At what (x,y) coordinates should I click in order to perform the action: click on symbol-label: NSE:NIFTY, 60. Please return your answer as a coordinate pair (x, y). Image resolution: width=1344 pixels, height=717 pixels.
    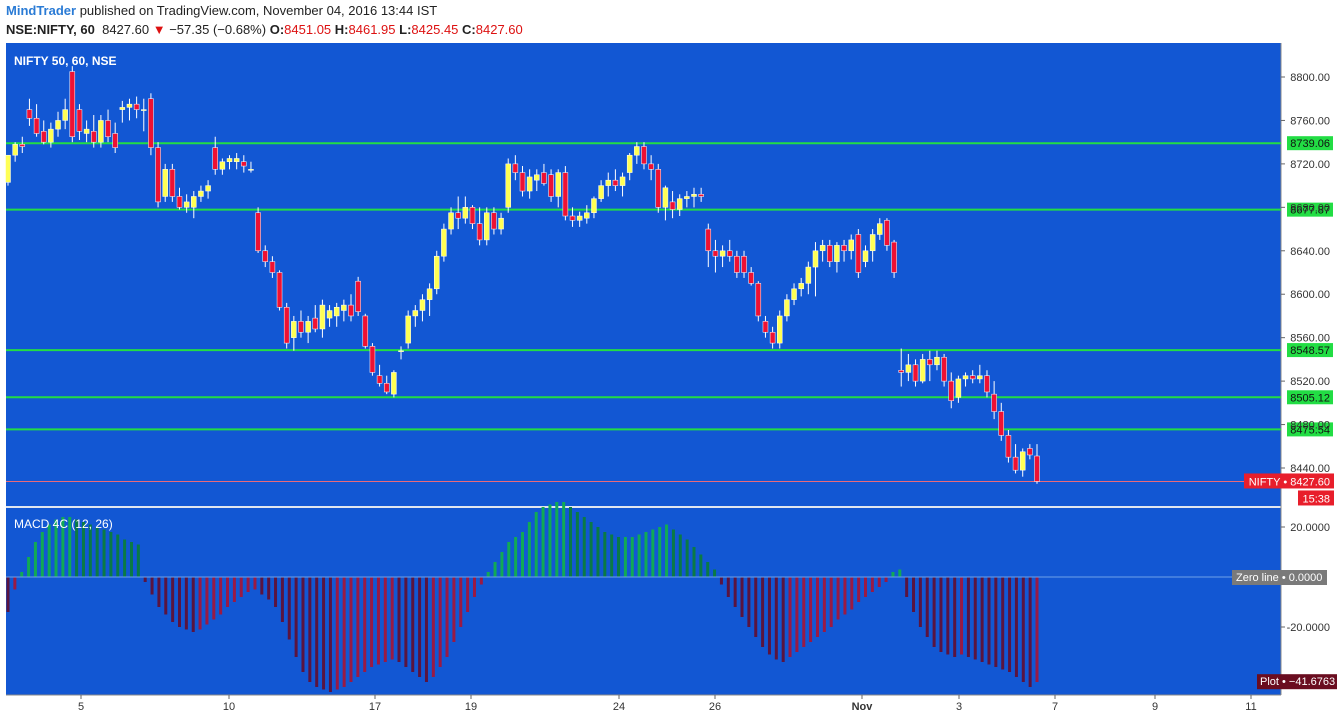
    Looking at the image, I should click on (50, 29).